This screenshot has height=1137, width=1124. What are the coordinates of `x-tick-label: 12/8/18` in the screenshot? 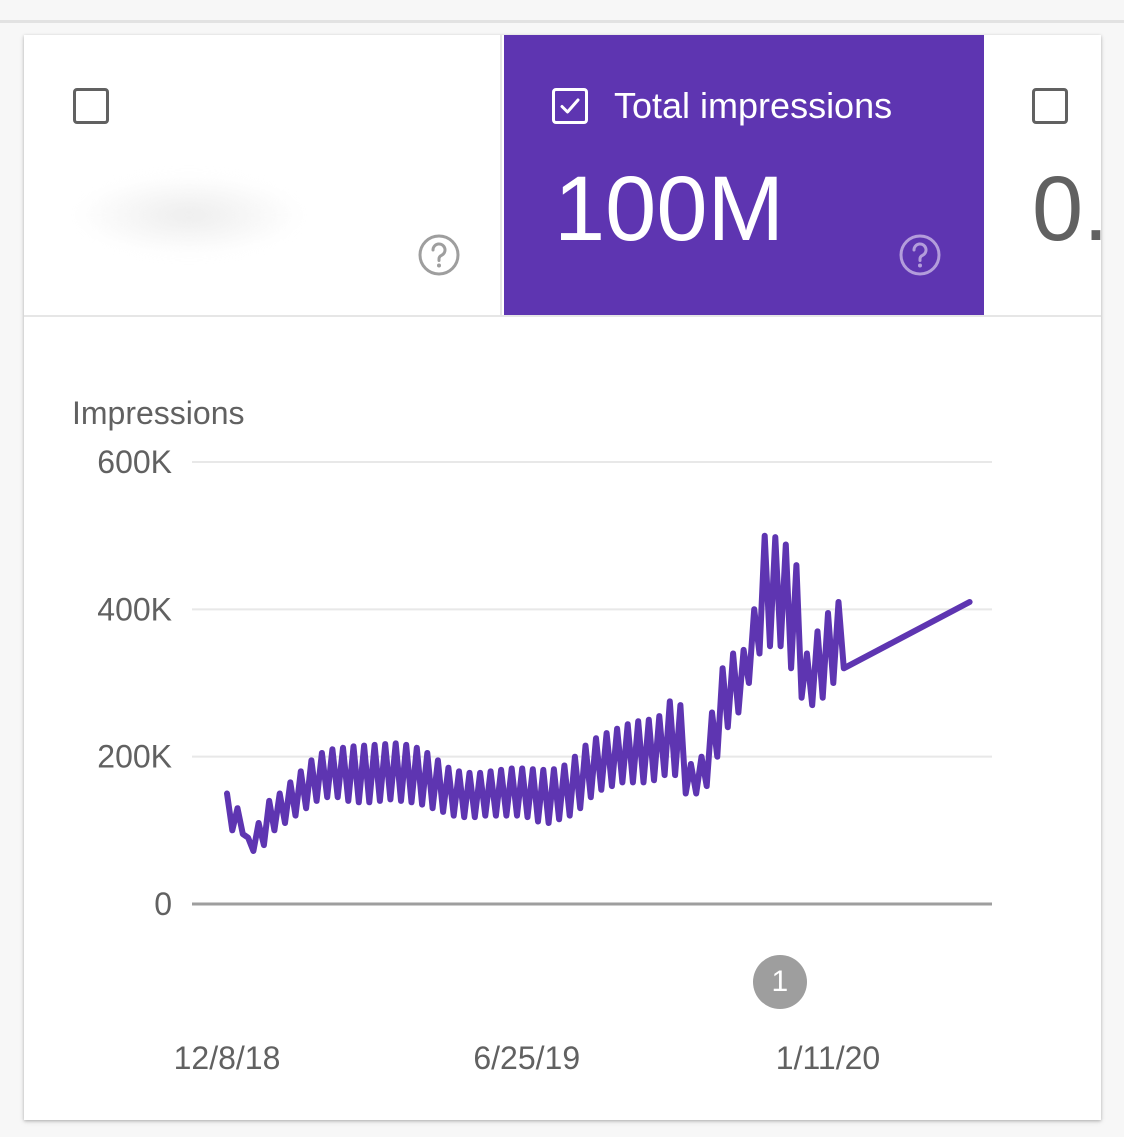 It's located at (227, 1058).